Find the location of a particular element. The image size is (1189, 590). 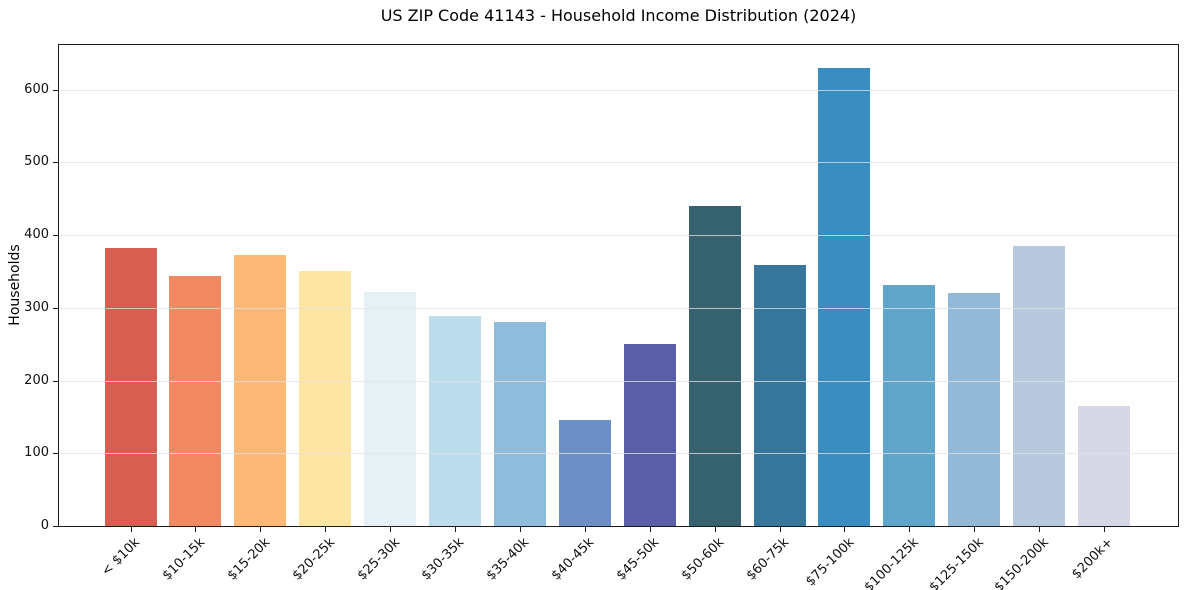

bar--75-100k is located at coordinates (844, 296).